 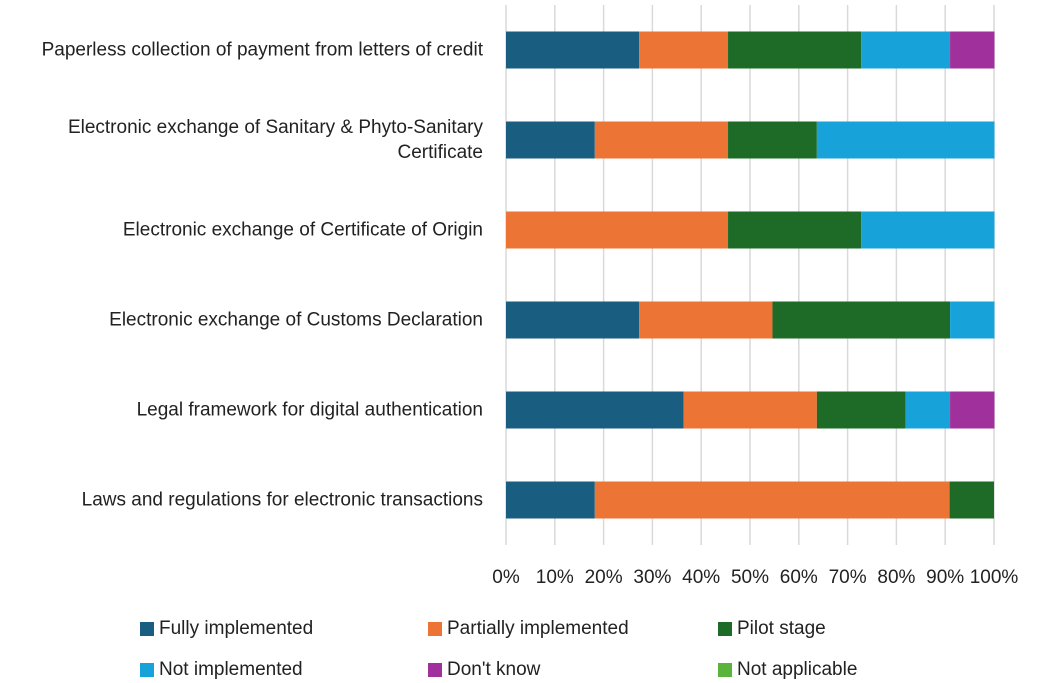 I want to click on x-tick-label: 40%, so click(x=701, y=577).